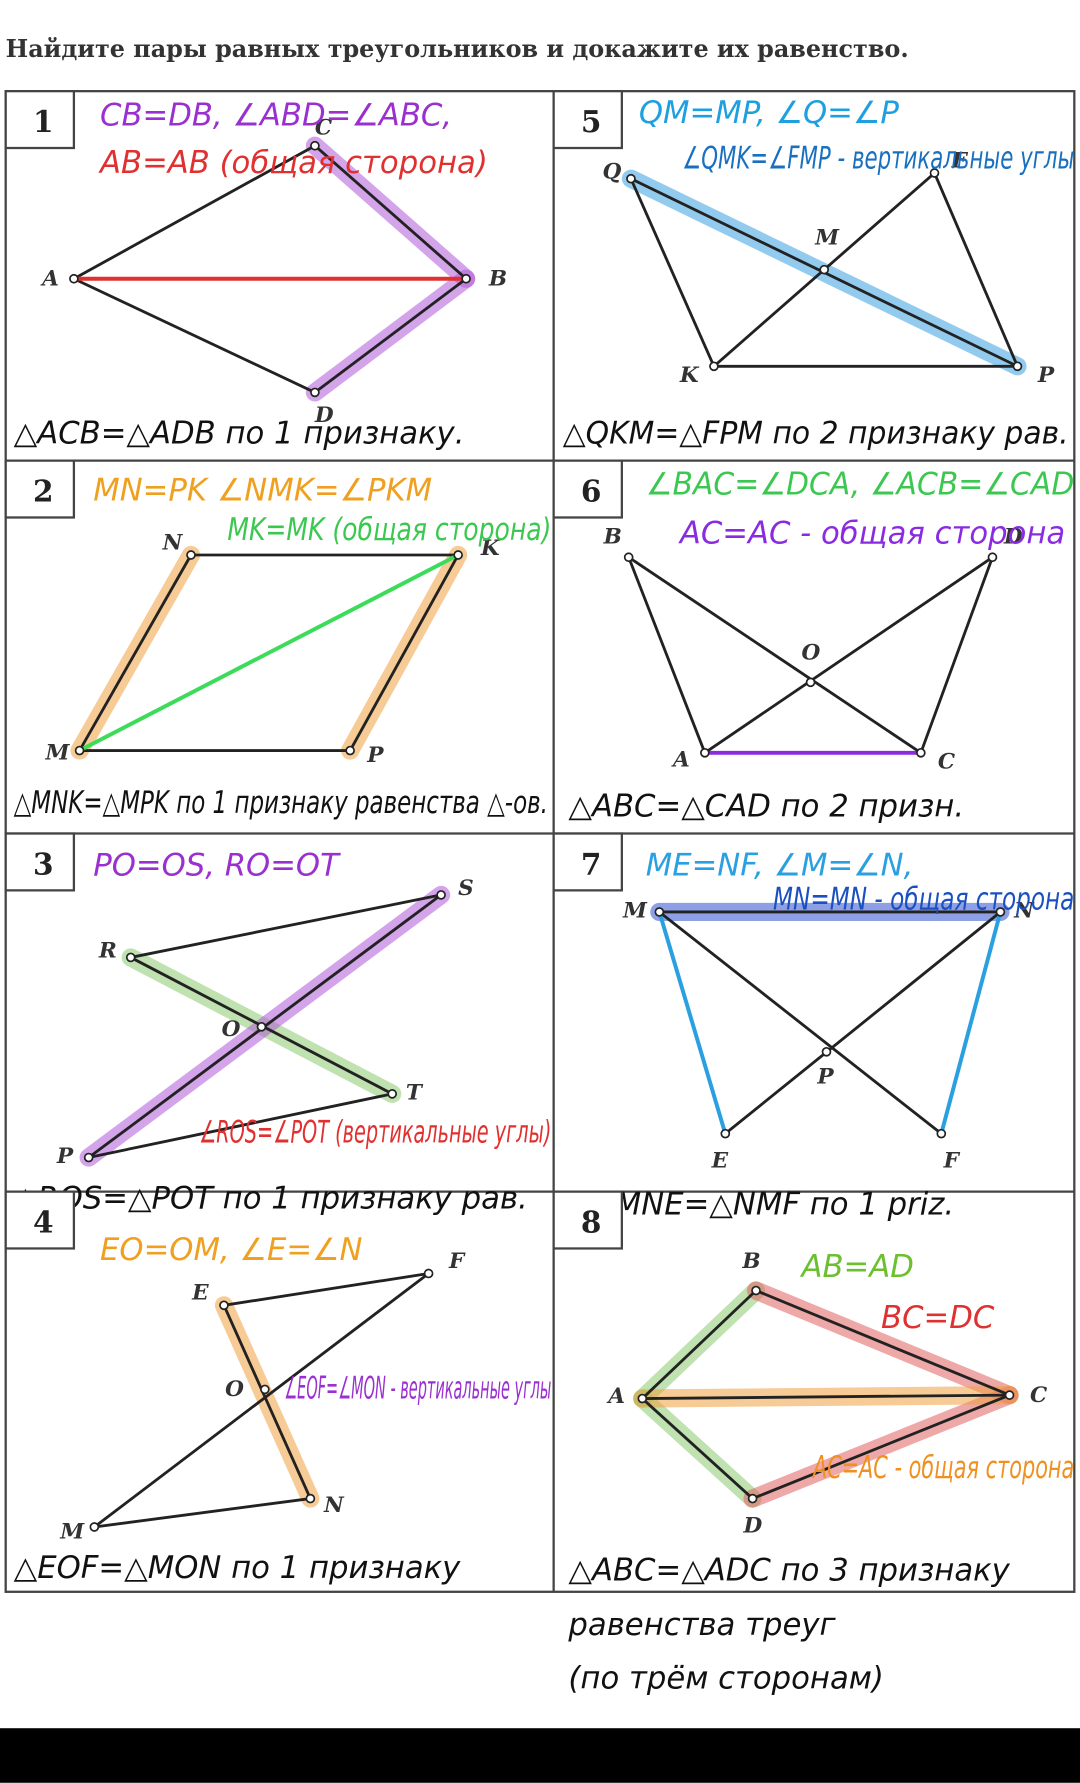 The height and width of the screenshot is (1783, 1080). Describe the element at coordinates (415, 1093) in the screenshot. I see `vertex-label: T` at that location.